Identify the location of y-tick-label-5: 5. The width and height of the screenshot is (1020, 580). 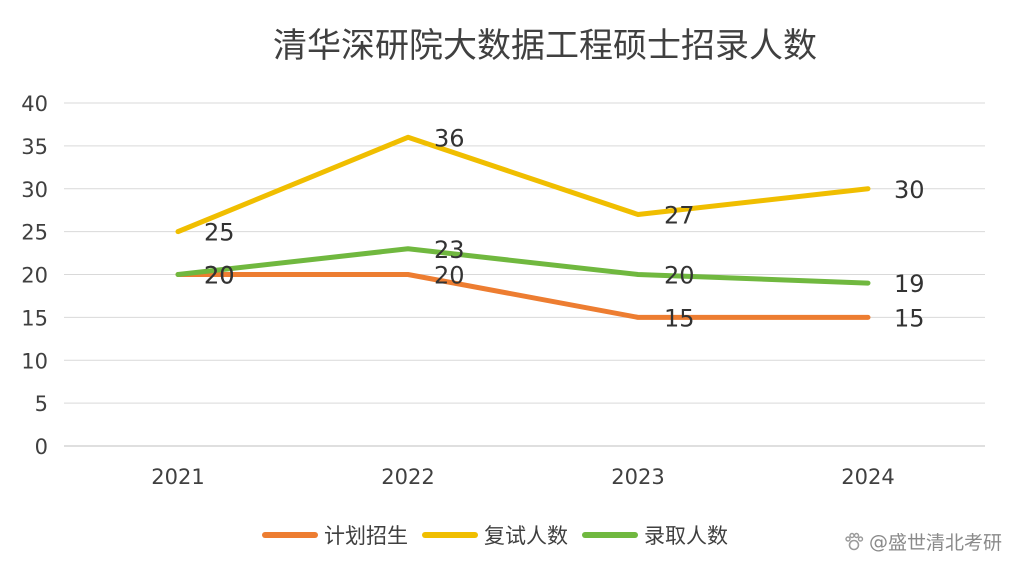
(41, 404).